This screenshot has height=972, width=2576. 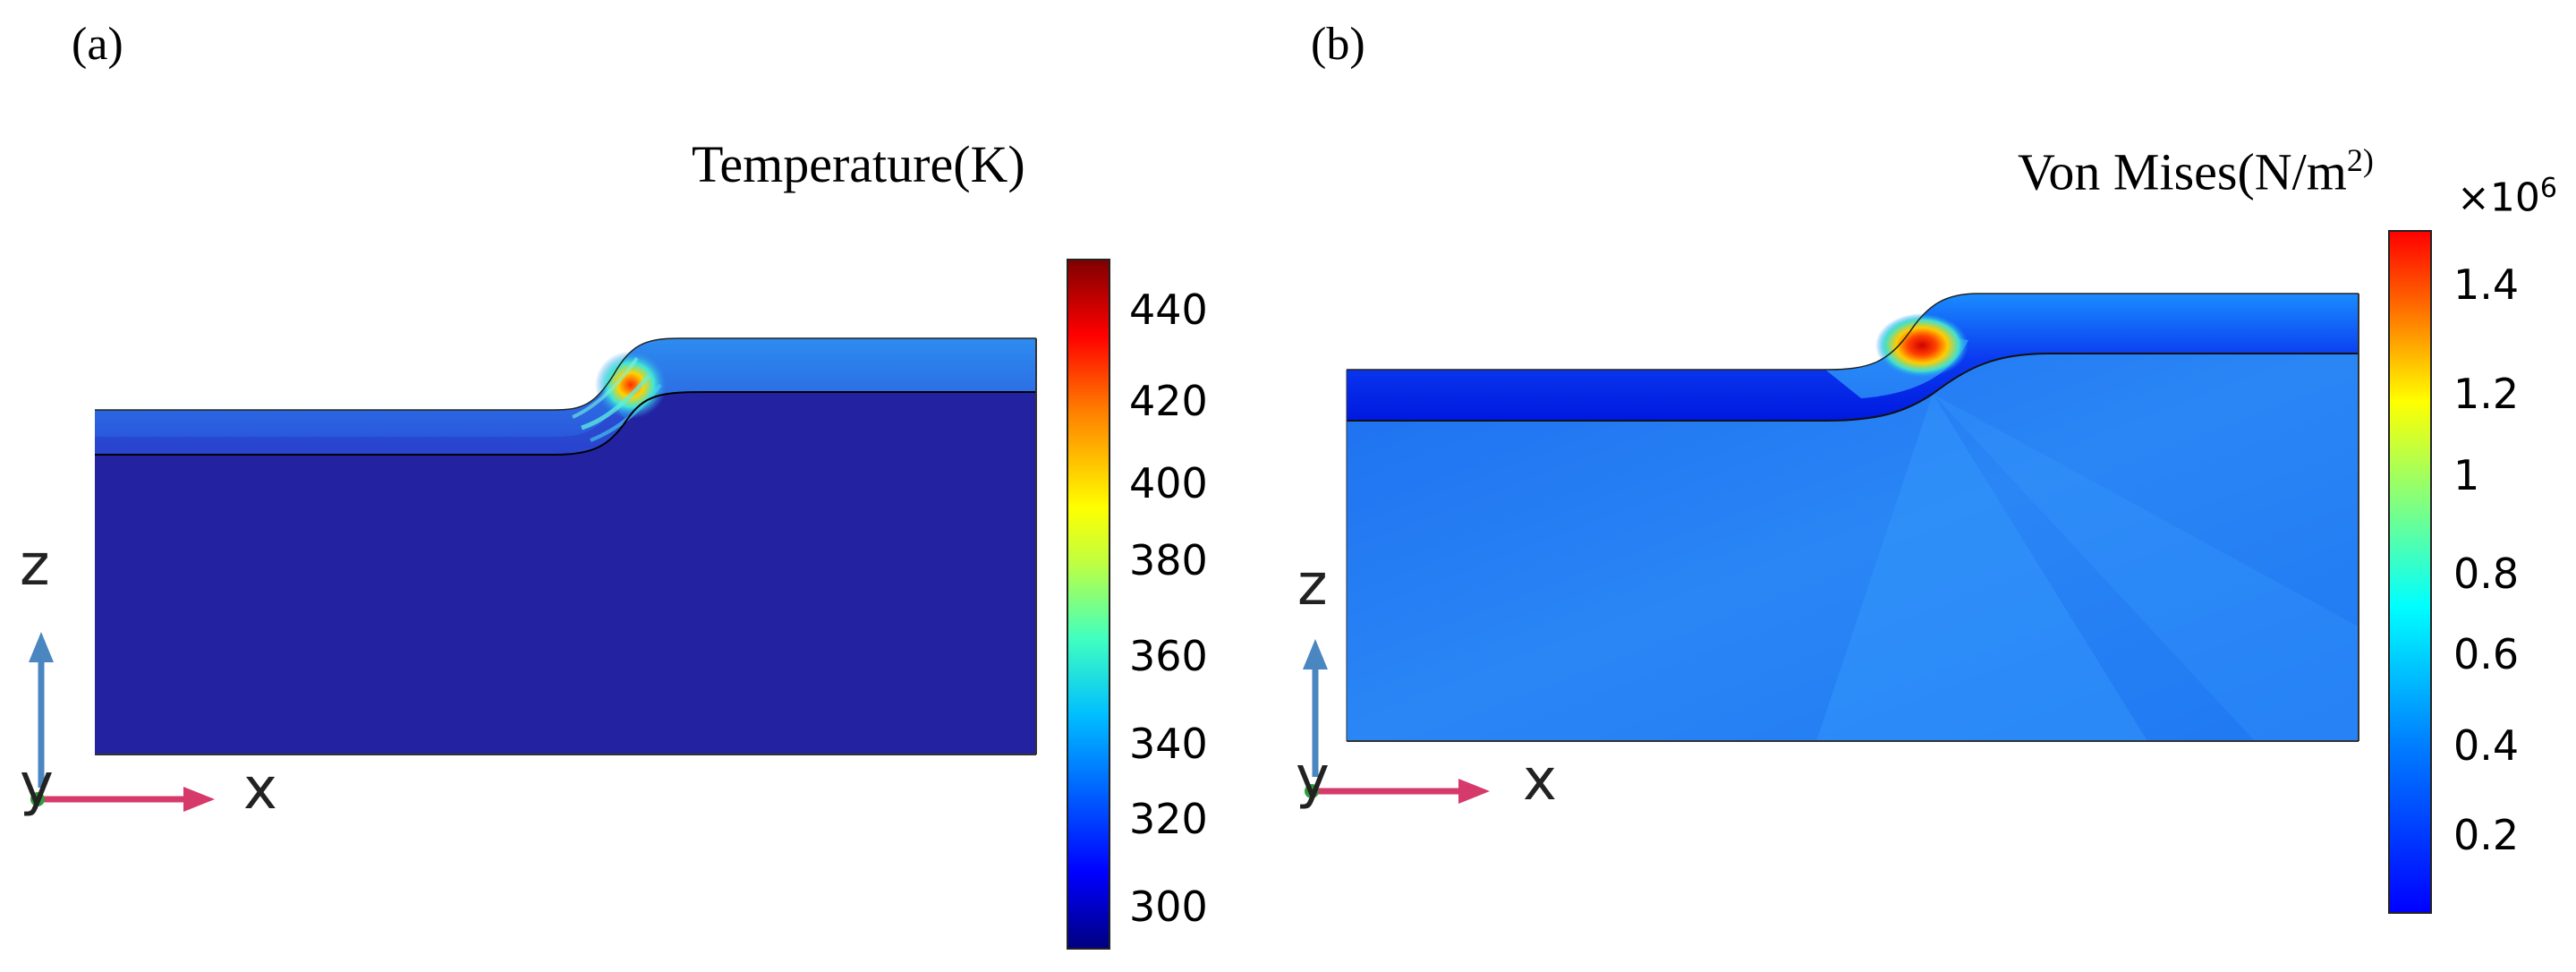 I want to click on x-axis-label-b: x, so click(x=1540, y=781).